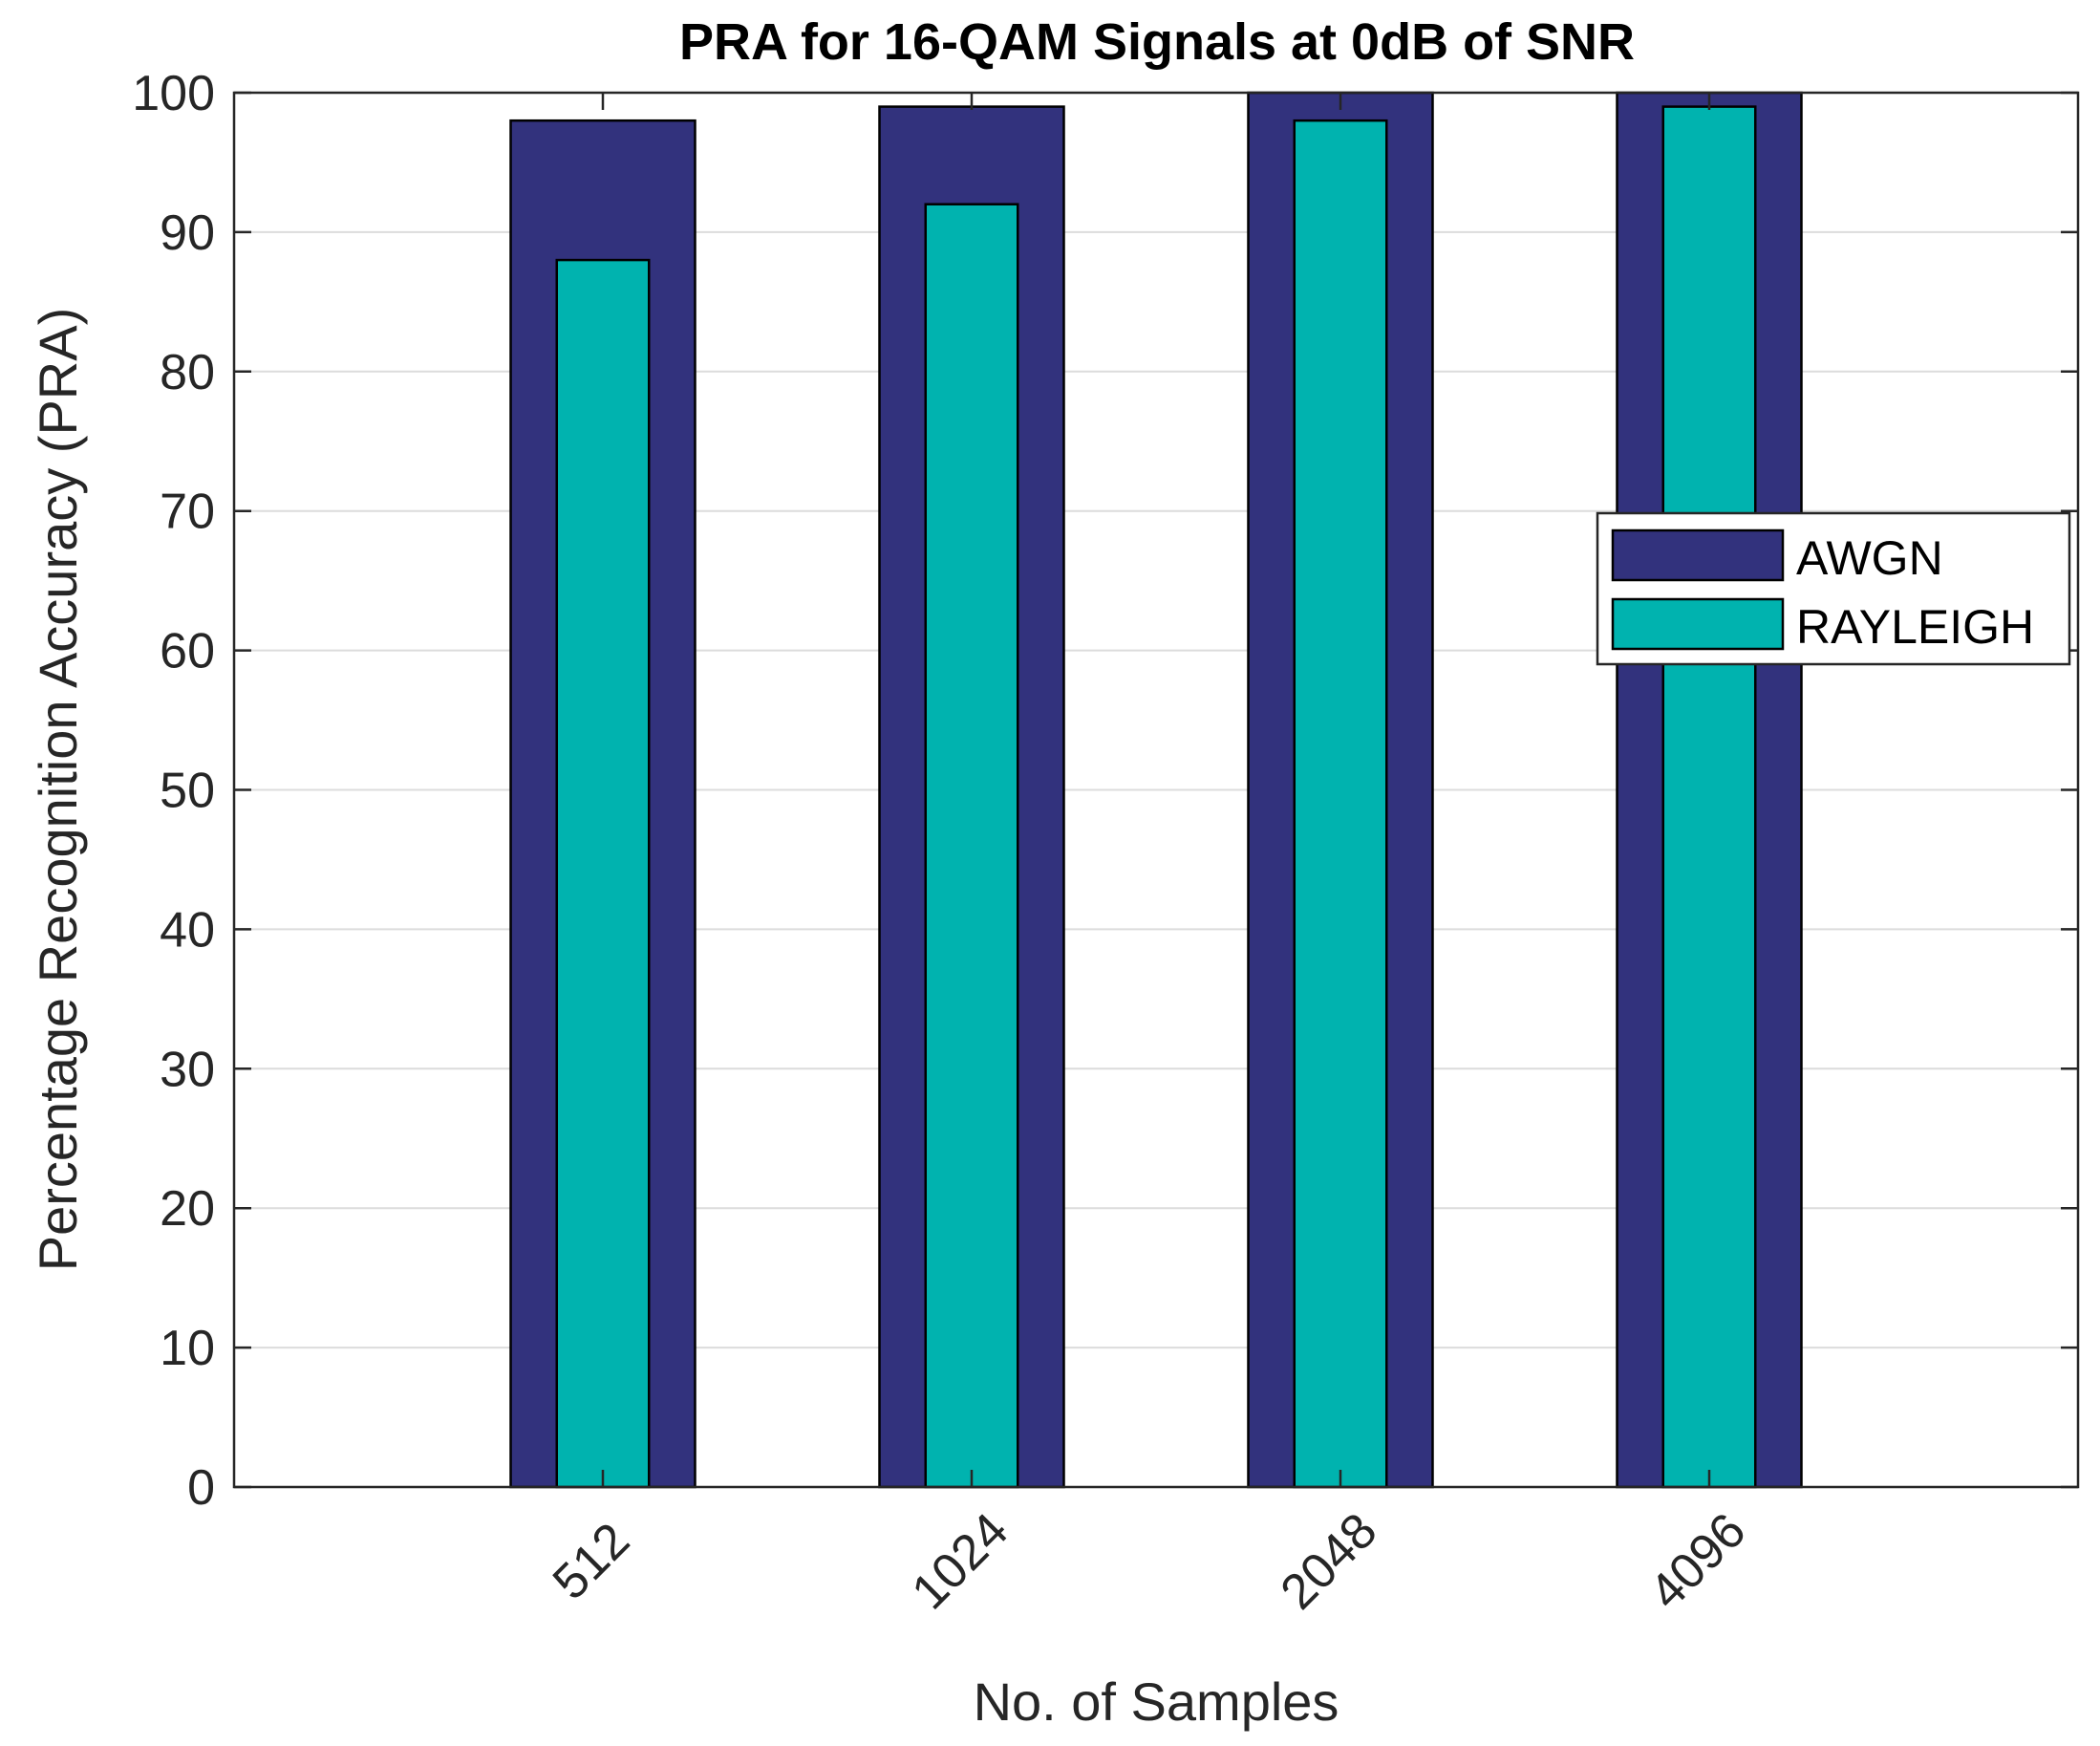 The image size is (2100, 1746). What do you see at coordinates (1329, 1562) in the screenshot?
I see `x-tick-label: 2048` at bounding box center [1329, 1562].